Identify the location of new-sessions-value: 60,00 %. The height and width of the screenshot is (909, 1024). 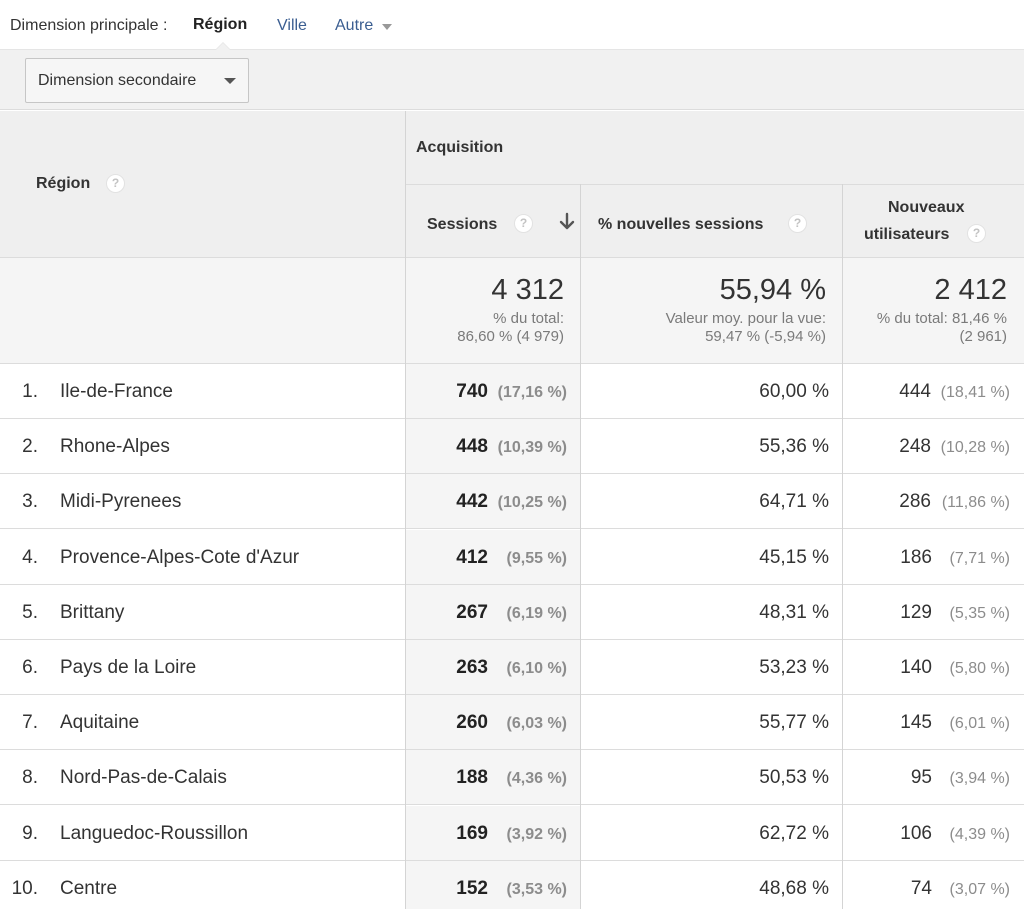
(794, 391).